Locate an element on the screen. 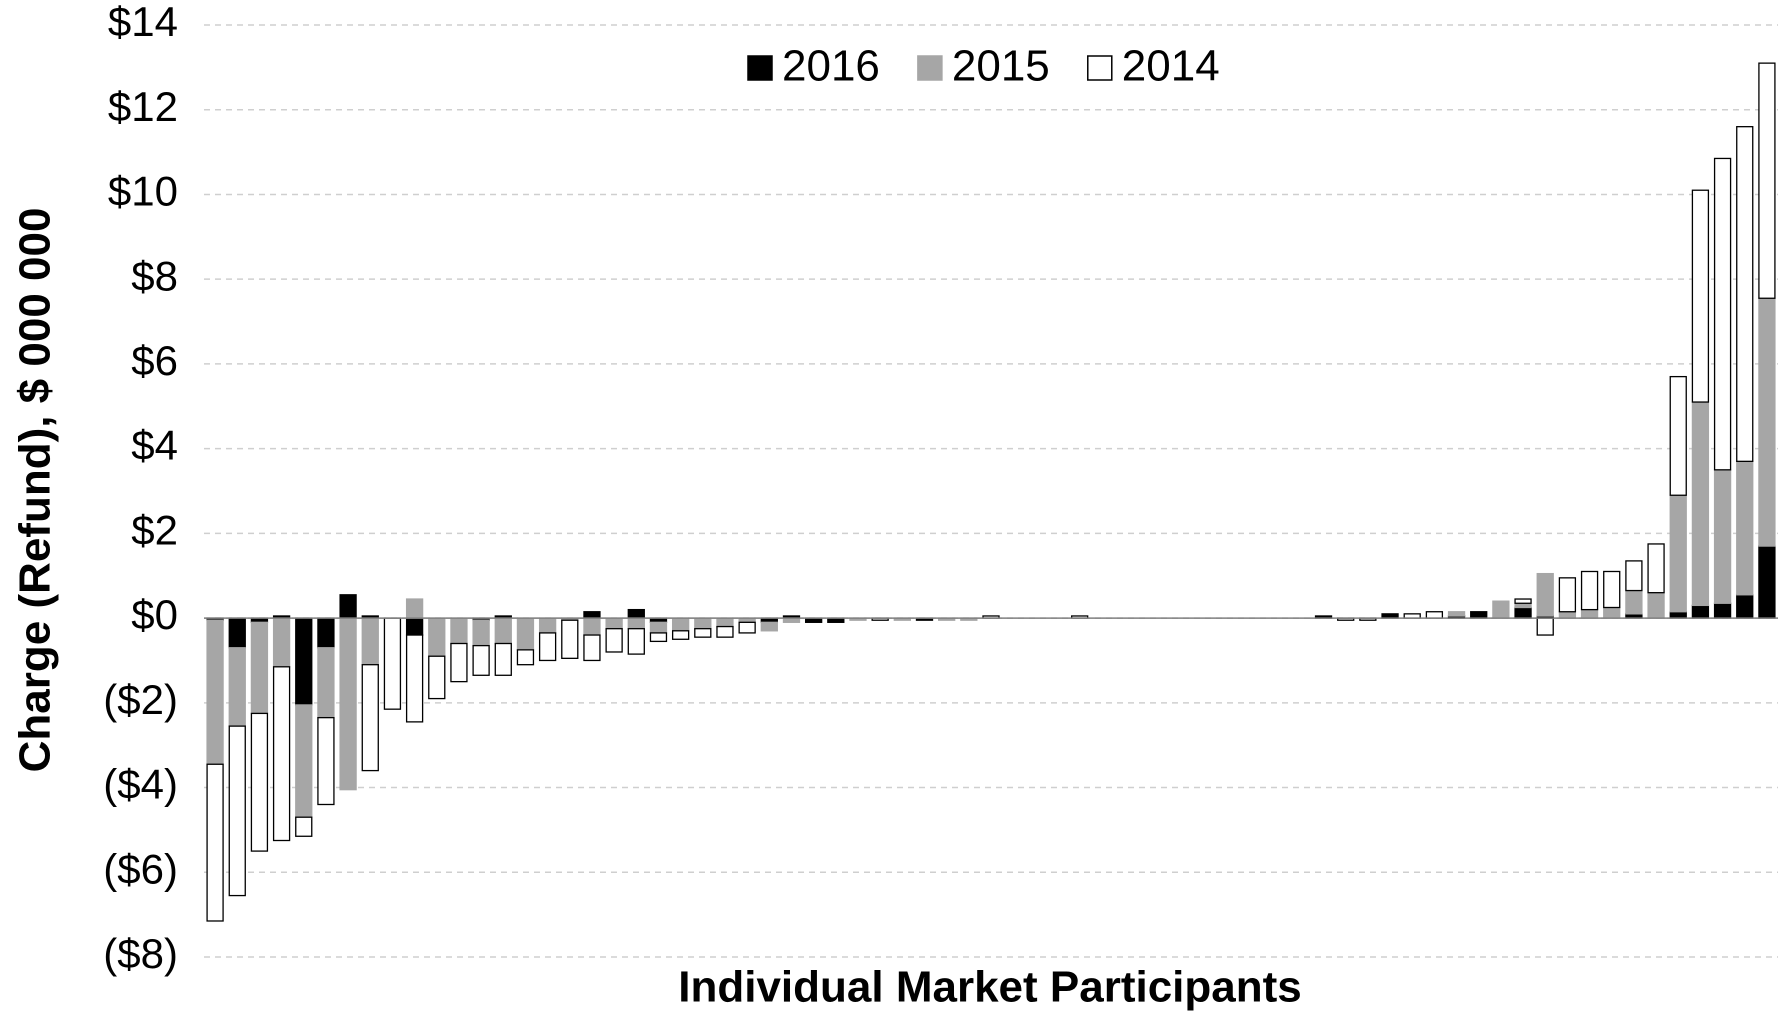  y-tick-label: $14 is located at coordinates (143, 22).